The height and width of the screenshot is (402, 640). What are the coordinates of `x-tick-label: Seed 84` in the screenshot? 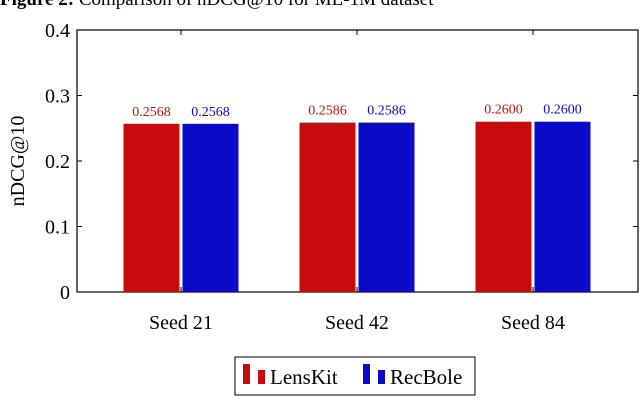 It's located at (533, 323).